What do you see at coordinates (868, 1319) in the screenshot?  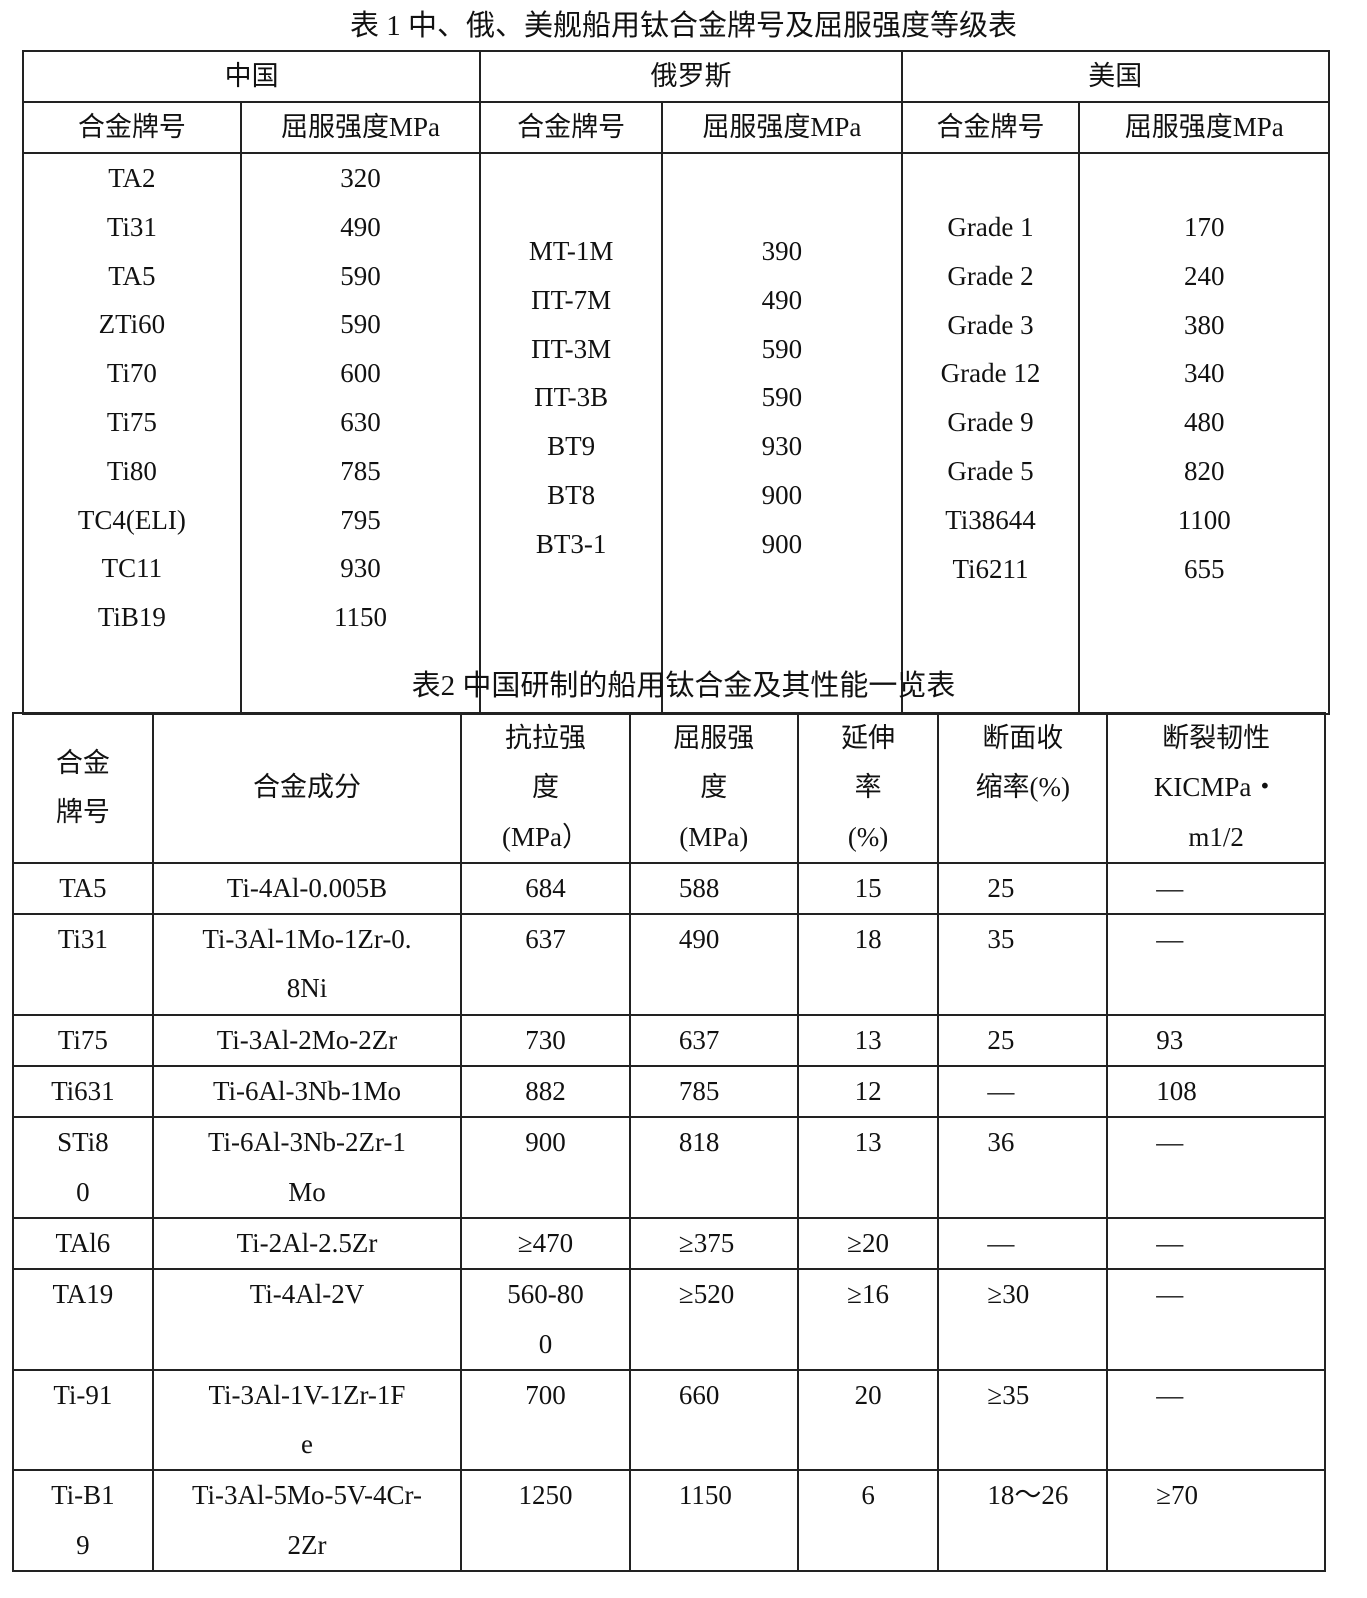 I see `table-cell: ≥16` at bounding box center [868, 1319].